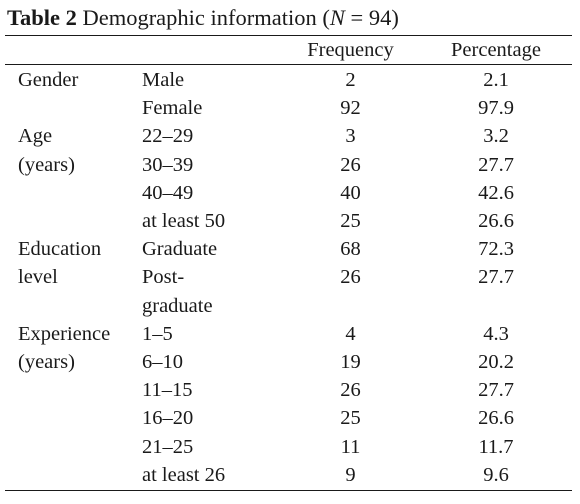 Image resolution: width=580 pixels, height=504 pixels. What do you see at coordinates (206, 17) in the screenshot?
I see `caption-text: Demographic information (` at bounding box center [206, 17].